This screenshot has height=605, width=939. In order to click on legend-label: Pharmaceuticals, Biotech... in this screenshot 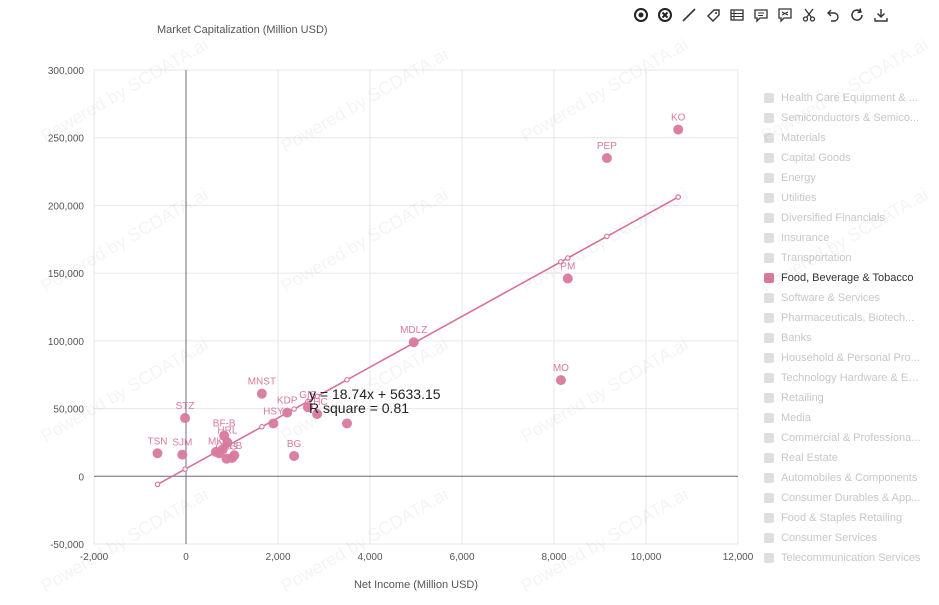, I will do `click(848, 318)`.